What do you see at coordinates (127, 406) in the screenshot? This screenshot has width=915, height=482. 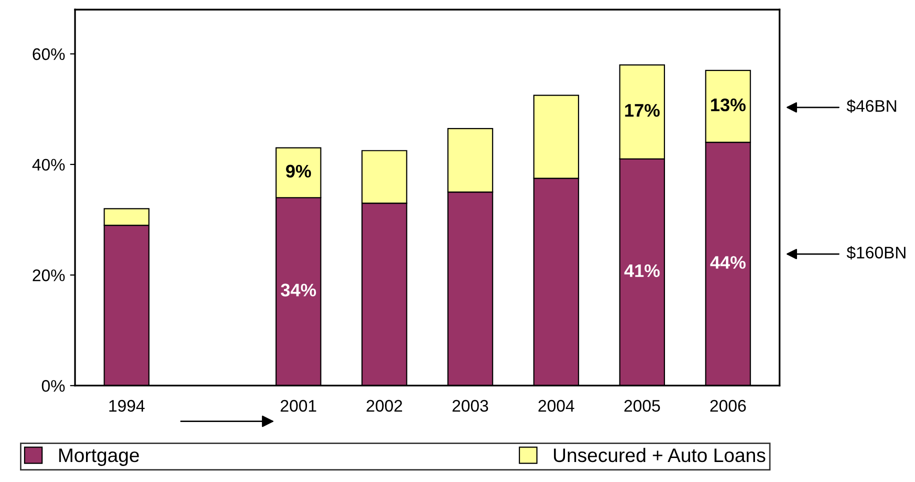 I see `x-tick-label: 1994` at bounding box center [127, 406].